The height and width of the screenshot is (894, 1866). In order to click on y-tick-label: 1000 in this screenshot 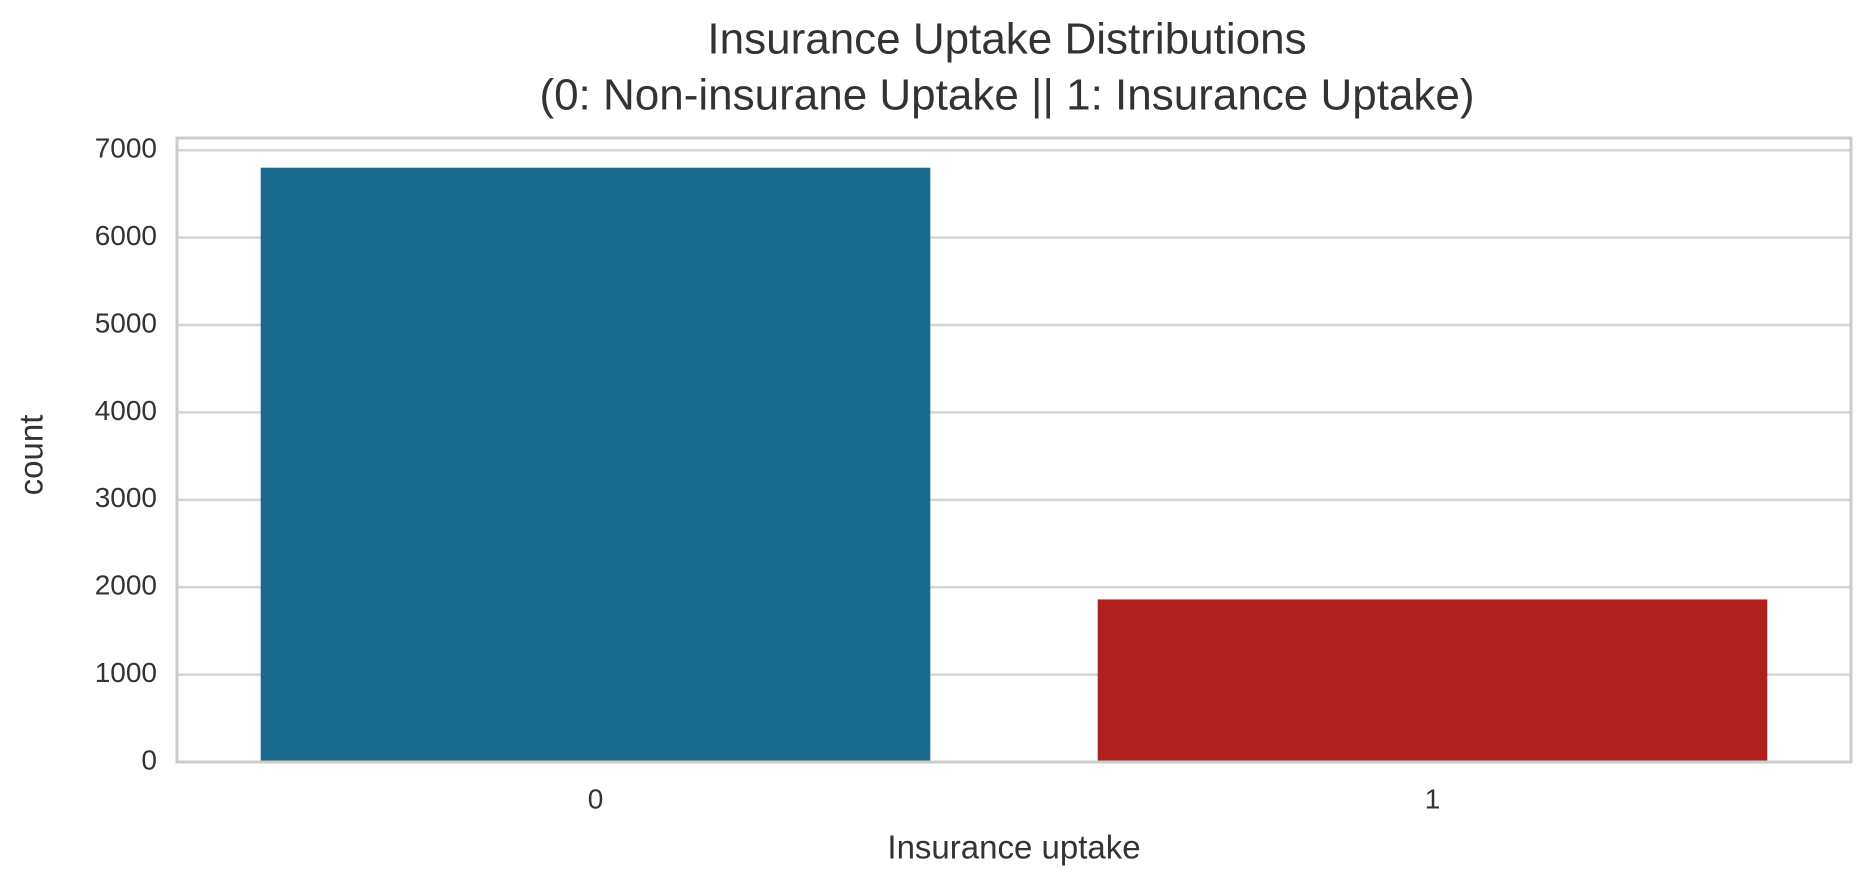, I will do `click(126, 672)`.